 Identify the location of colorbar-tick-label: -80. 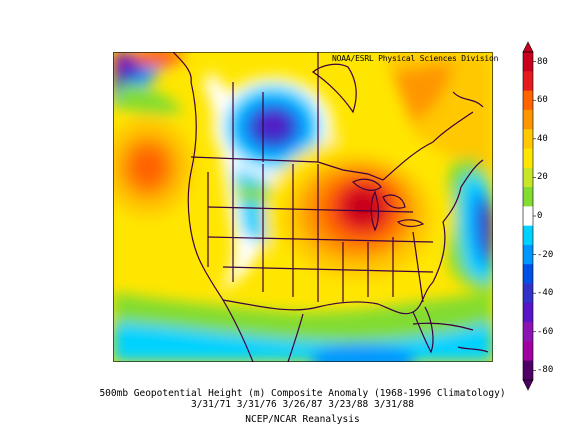
(545, 370).